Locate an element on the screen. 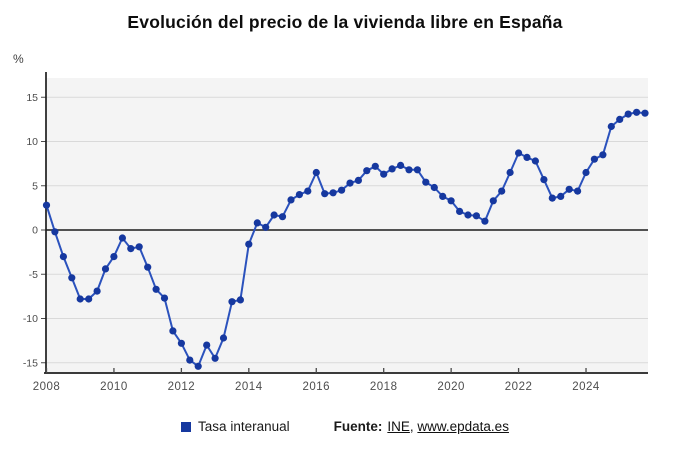 The height and width of the screenshot is (460, 690). x-tick-label: 2014 is located at coordinates (249, 387).